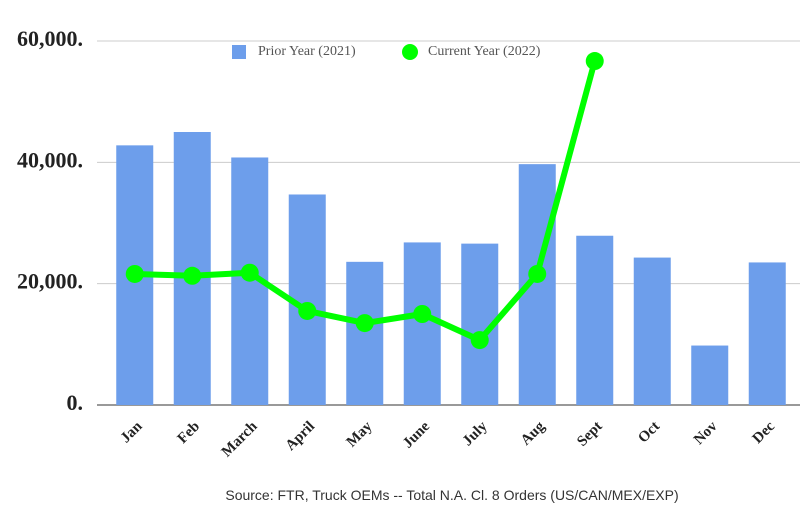  I want to click on y-tick-label: 0., so click(75, 402).